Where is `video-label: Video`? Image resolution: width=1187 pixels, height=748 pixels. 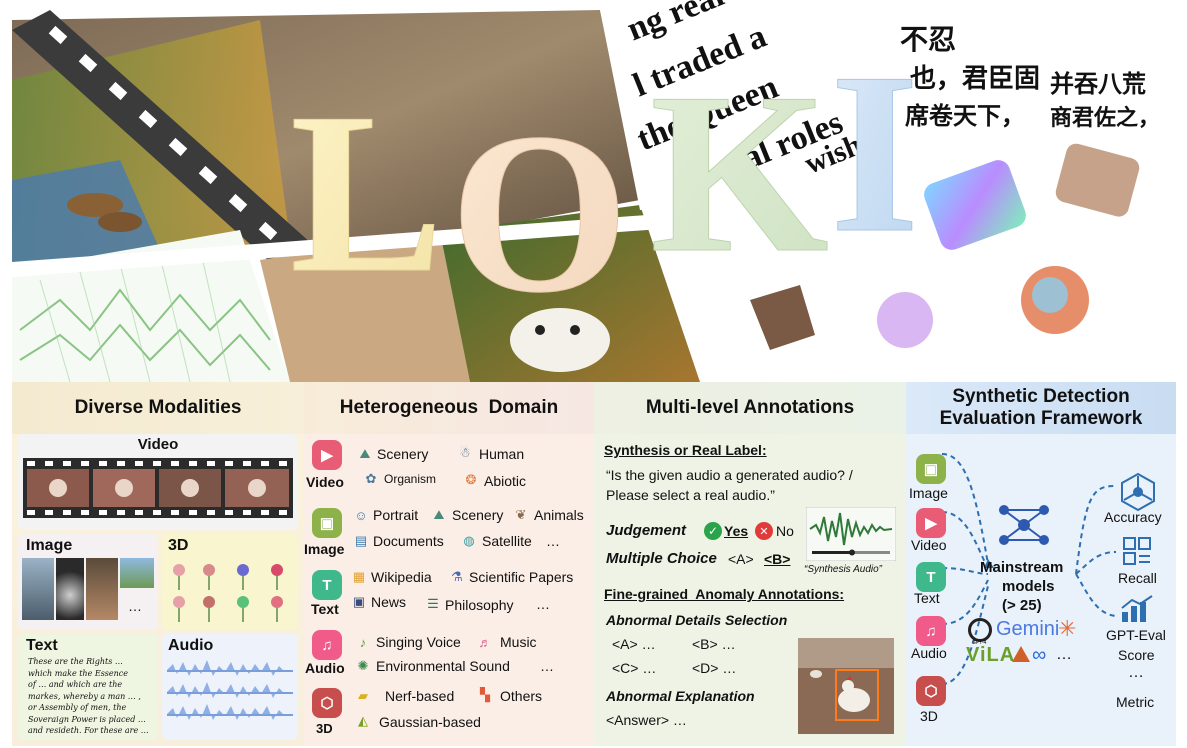 video-label: Video is located at coordinates (158, 444).